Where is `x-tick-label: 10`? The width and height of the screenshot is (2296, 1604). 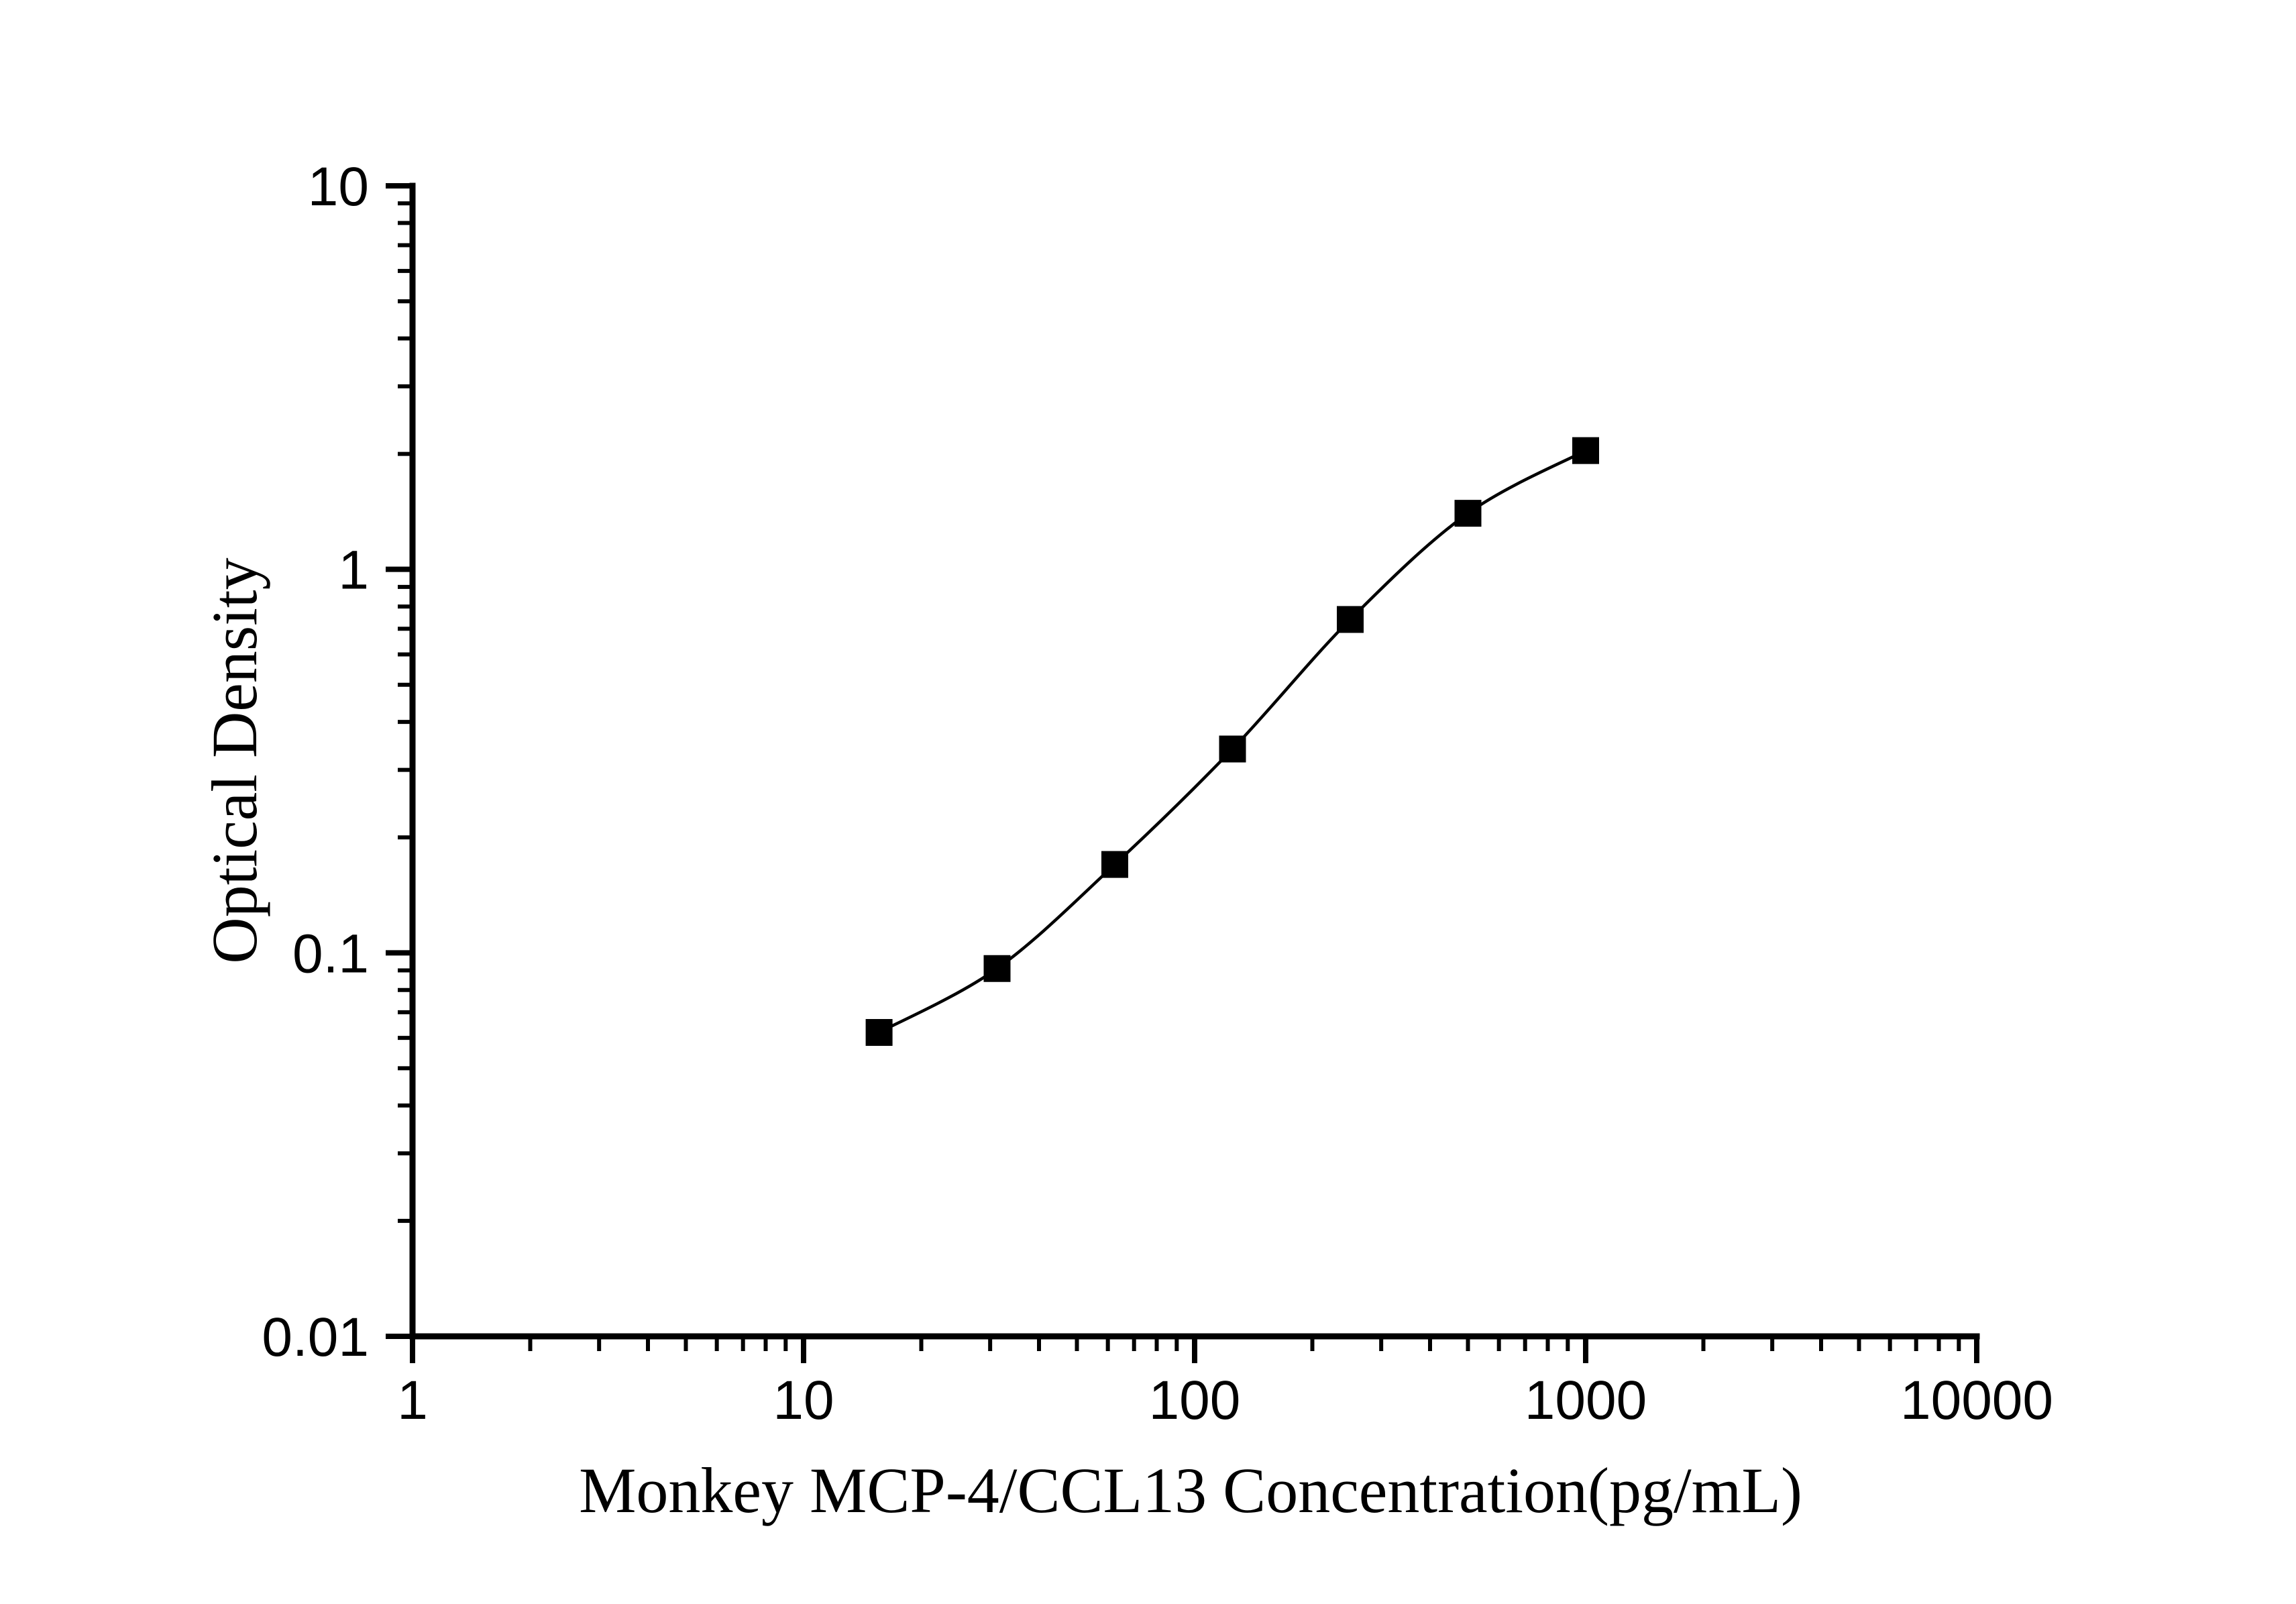
x-tick-label: 10 is located at coordinates (803, 1401).